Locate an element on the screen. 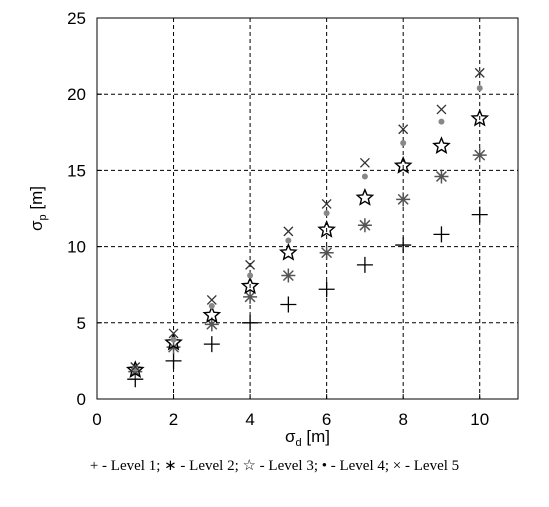 The height and width of the screenshot is (507, 549). x-tick-label: 6 is located at coordinates (326, 419).